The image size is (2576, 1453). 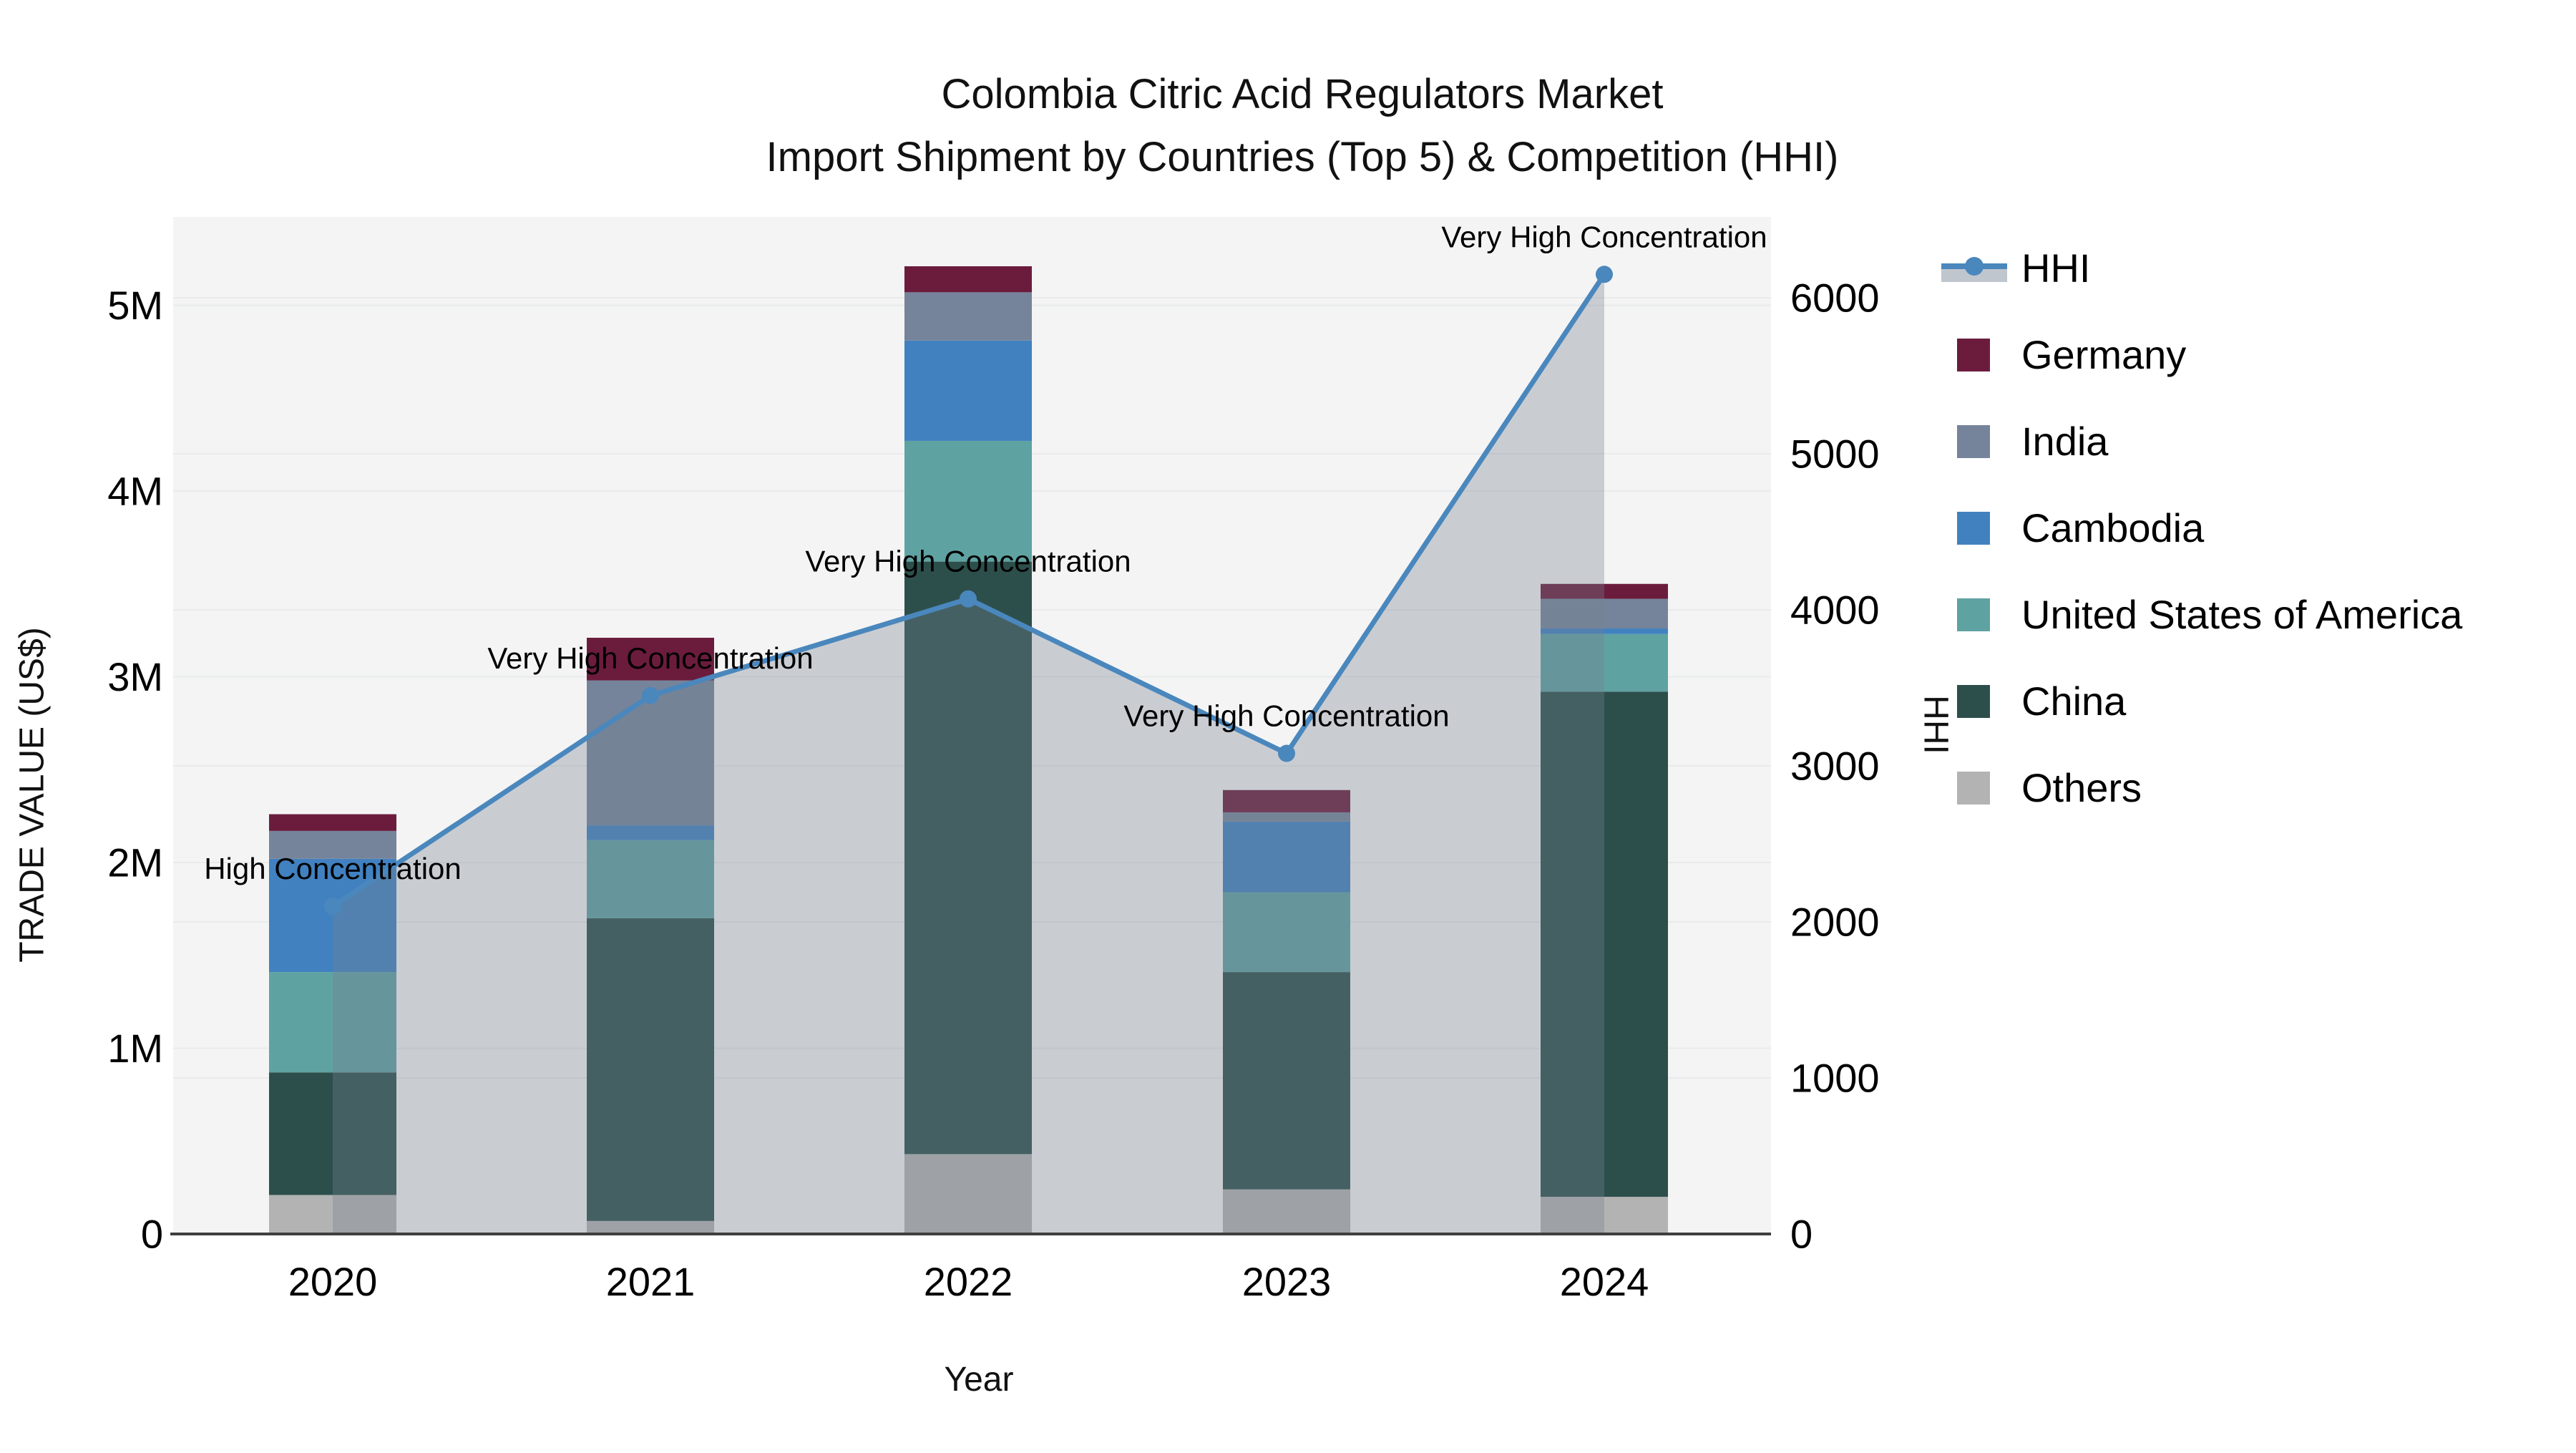 I want to click on y-left-tick-label-5M: 5M, so click(x=135, y=305).